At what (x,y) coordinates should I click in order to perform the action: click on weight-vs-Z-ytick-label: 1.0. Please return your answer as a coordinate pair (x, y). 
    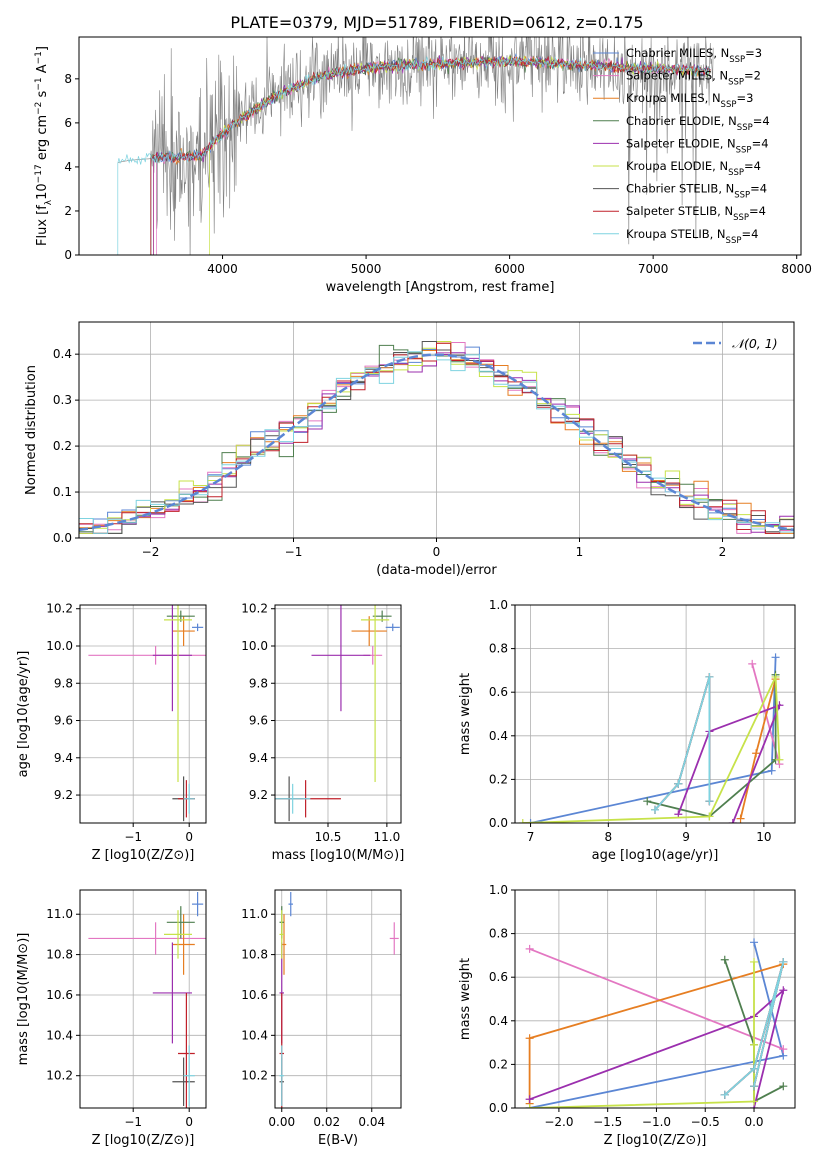
    Looking at the image, I should click on (498, 890).